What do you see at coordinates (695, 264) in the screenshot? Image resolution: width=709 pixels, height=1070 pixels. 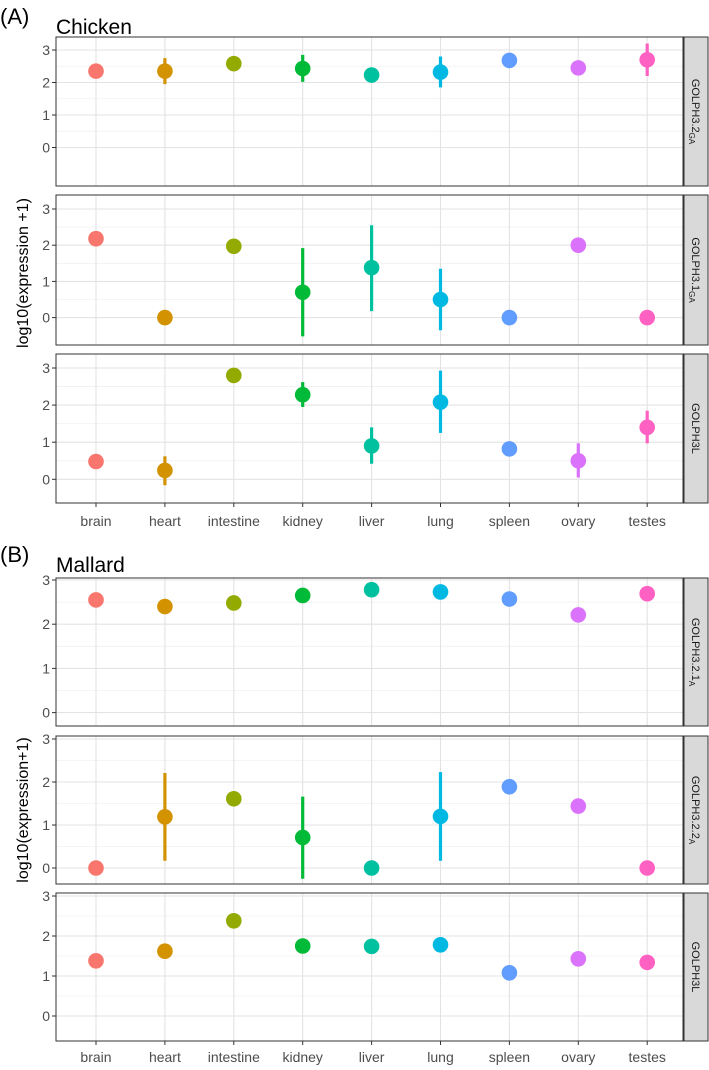 I see `strip-label-main: GOLPH3.1` at bounding box center [695, 264].